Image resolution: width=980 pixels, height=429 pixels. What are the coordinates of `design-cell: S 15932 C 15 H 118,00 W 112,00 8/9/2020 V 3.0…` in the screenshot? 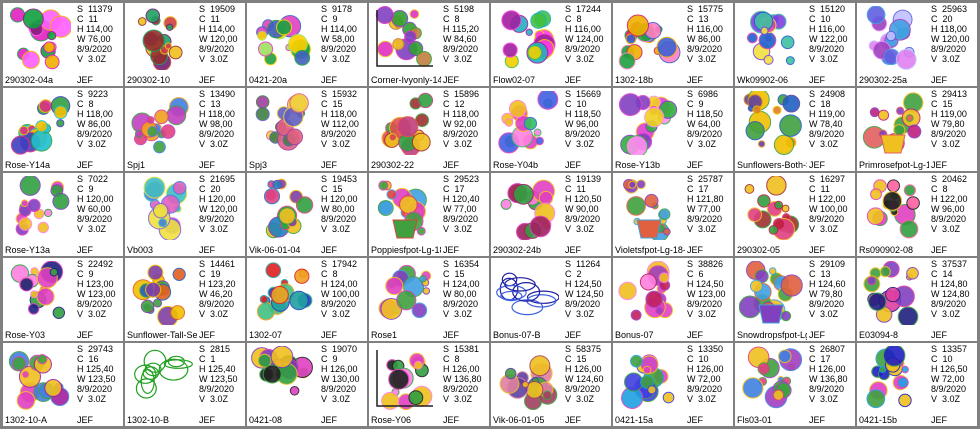 It's located at (307, 129).